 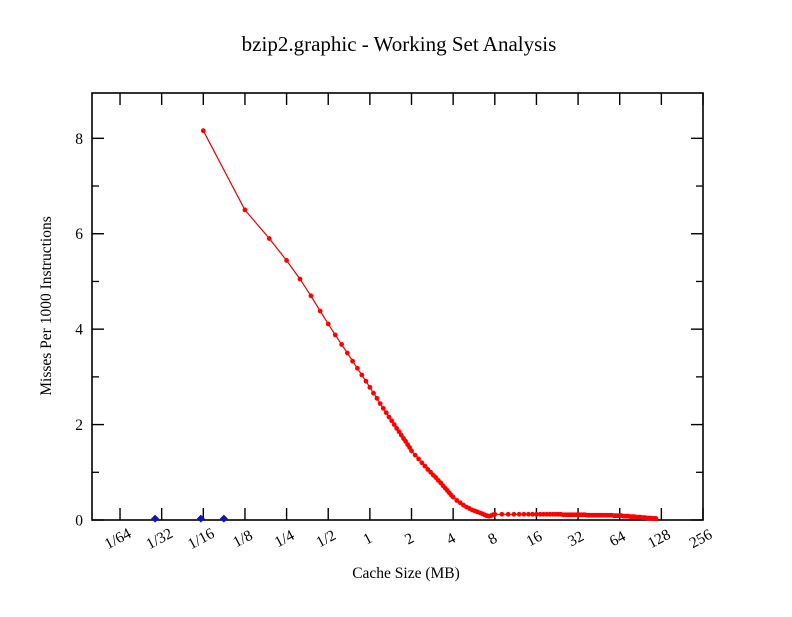 I want to click on x-tick-label: 8, so click(x=492, y=539).